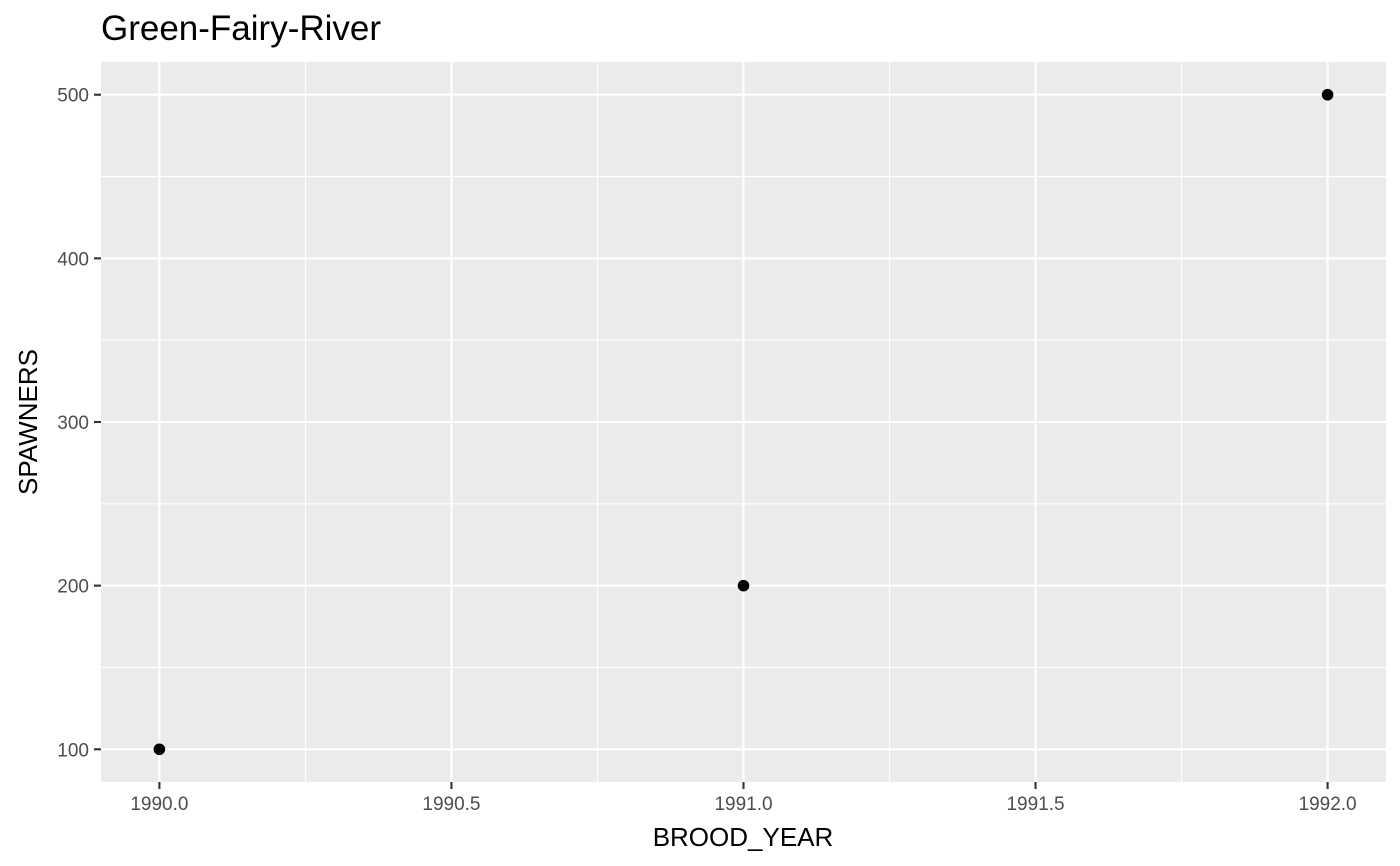 This screenshot has height=866, width=1400. I want to click on y-tick-label: 100, so click(73, 750).